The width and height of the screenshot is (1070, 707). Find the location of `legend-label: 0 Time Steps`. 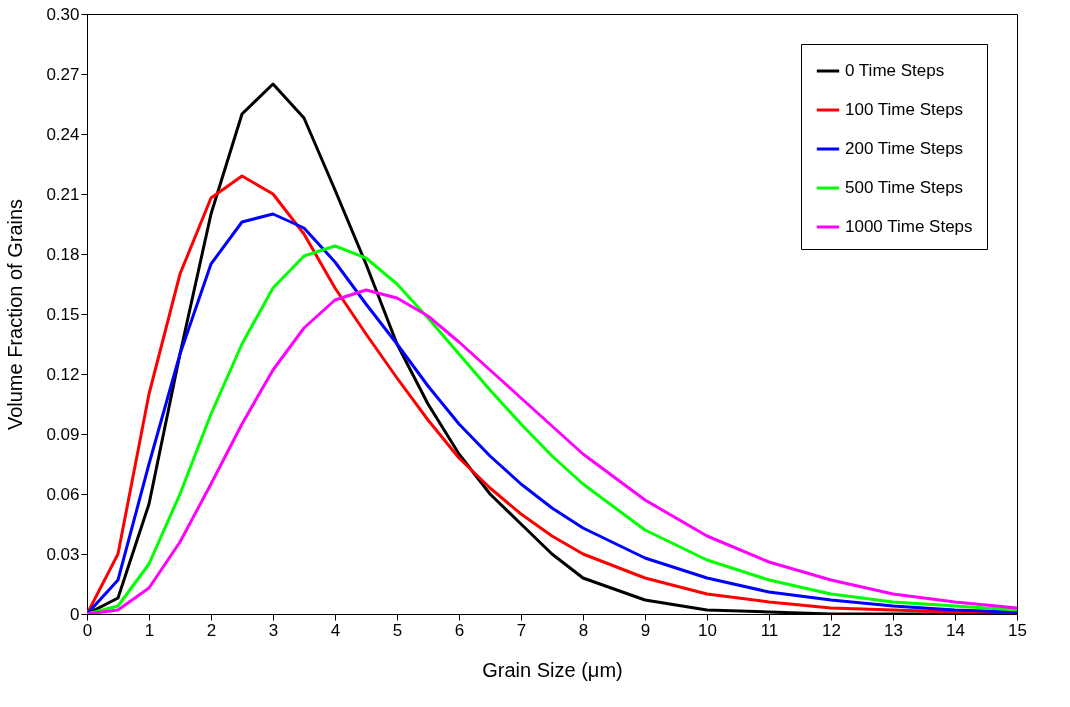

legend-label: 0 Time Steps is located at coordinates (895, 70).